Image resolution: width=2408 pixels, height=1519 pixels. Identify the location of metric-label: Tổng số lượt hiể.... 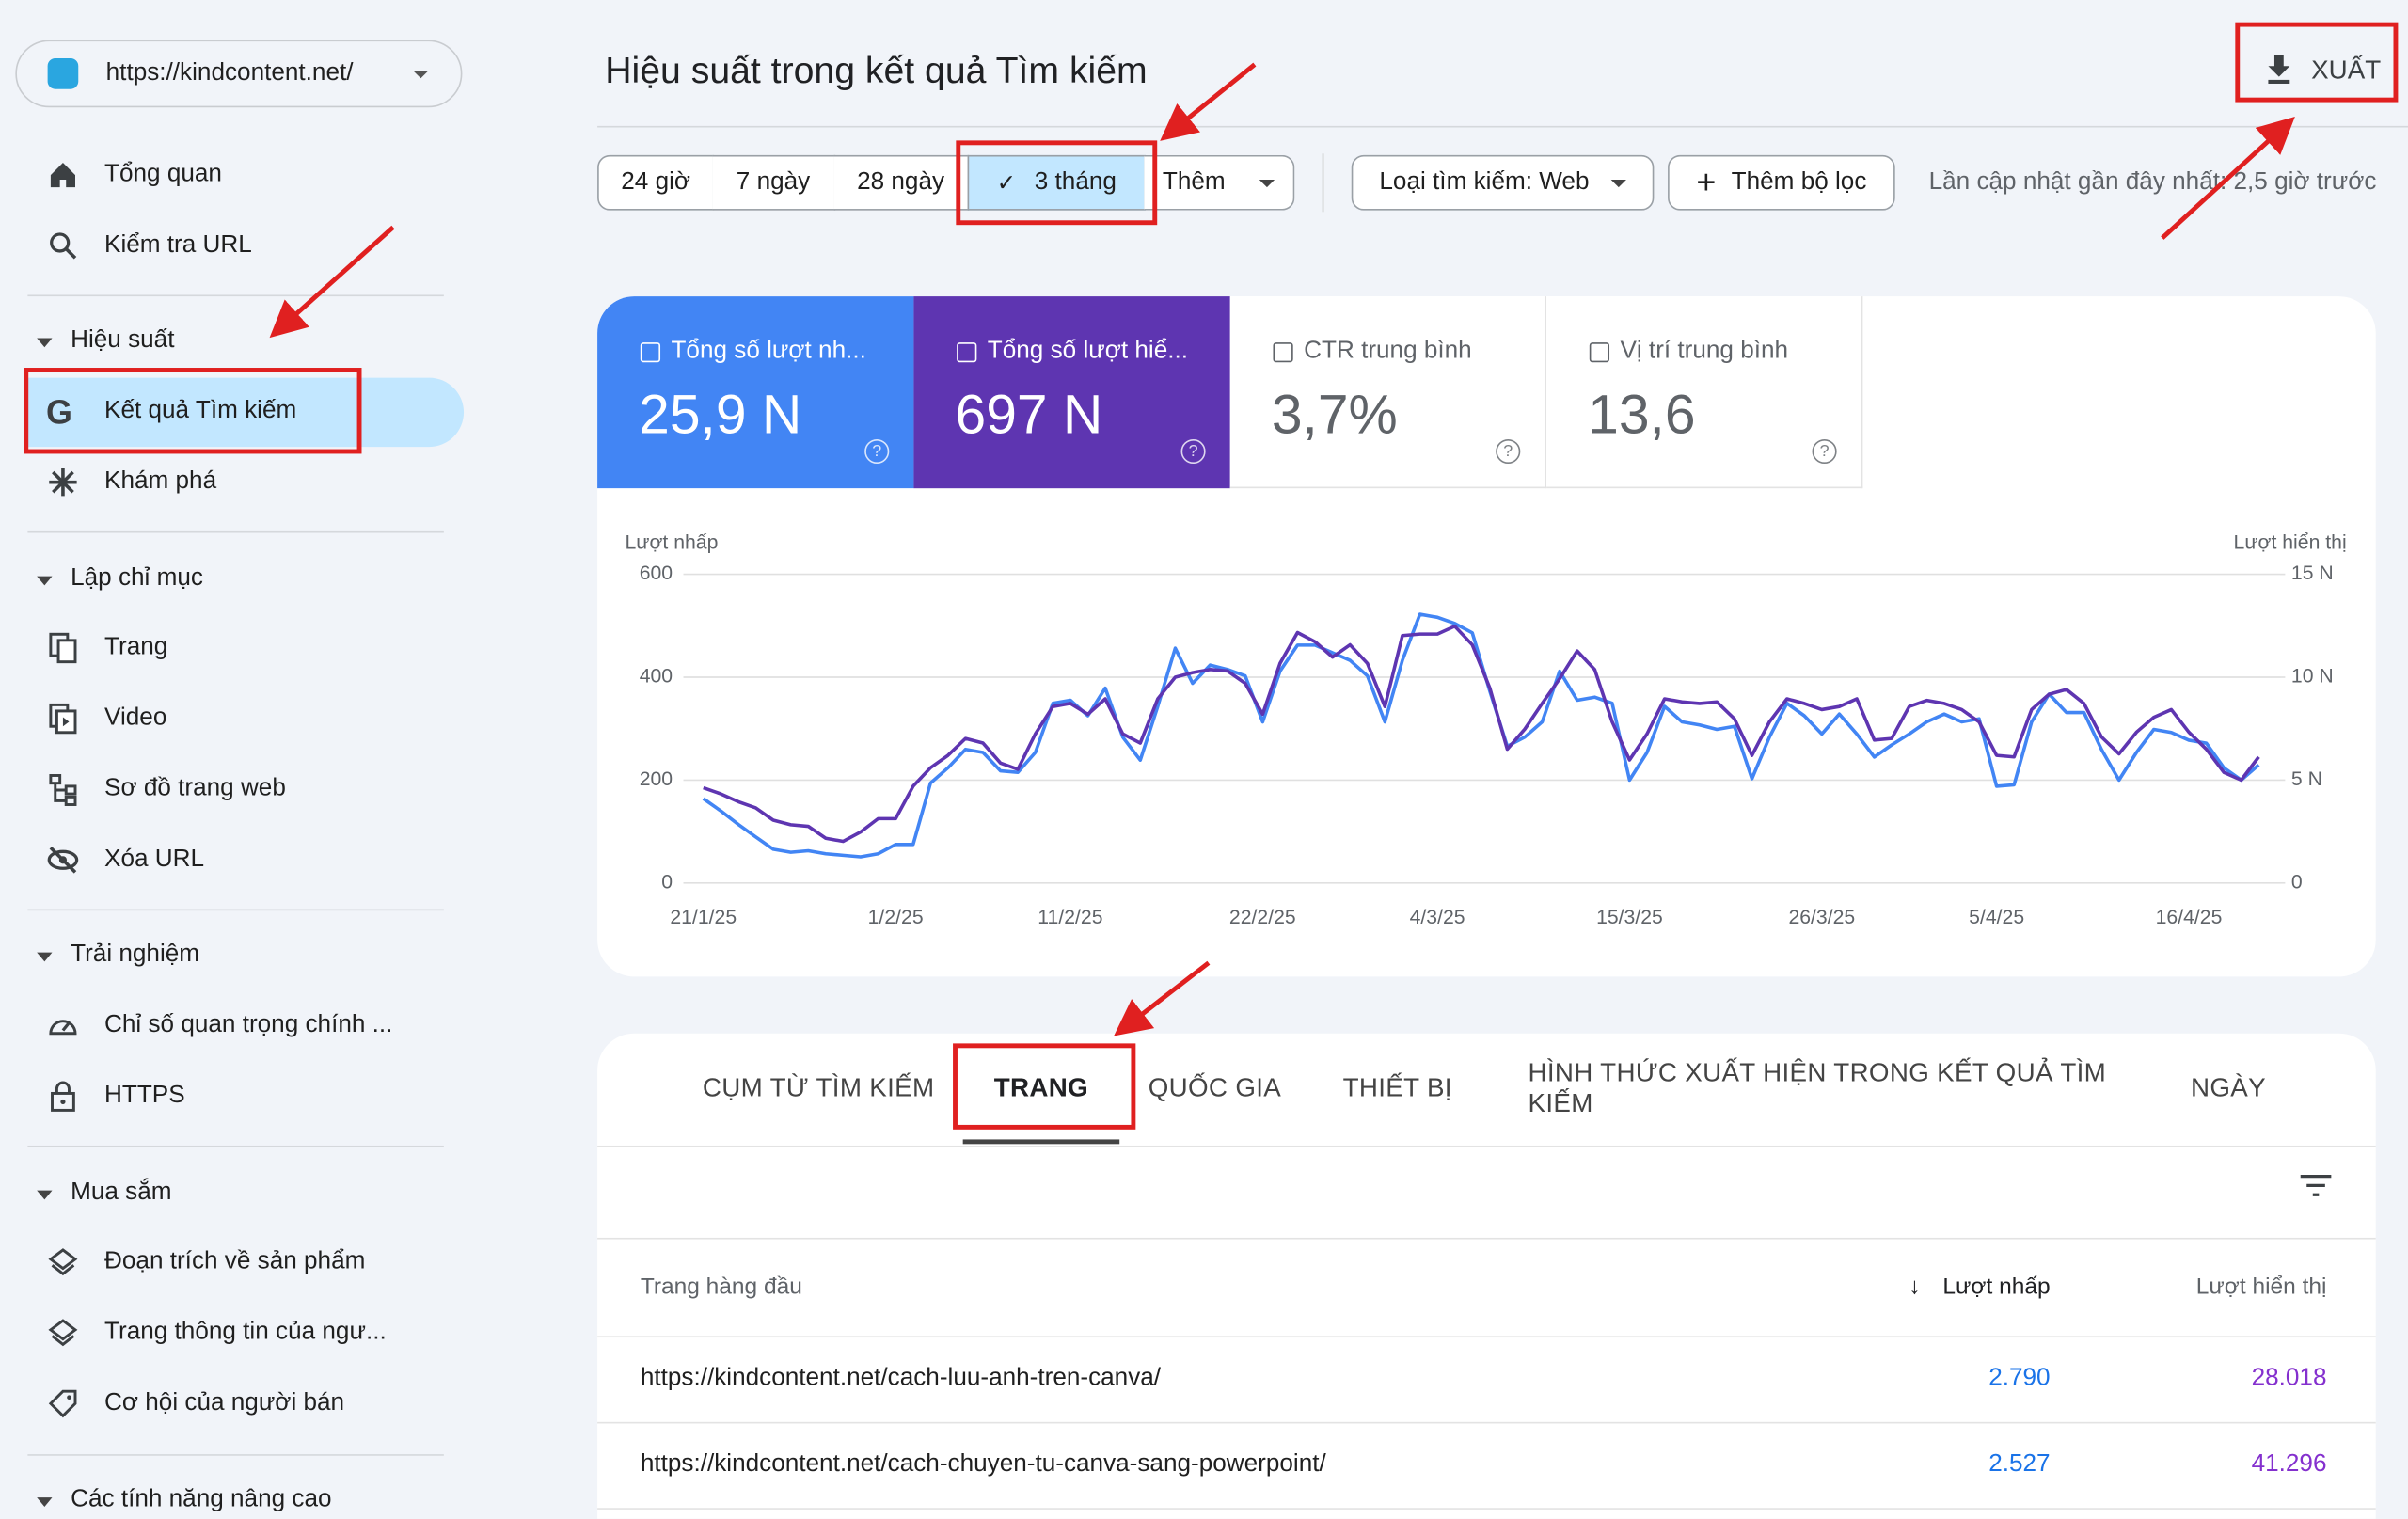
(1088, 351).